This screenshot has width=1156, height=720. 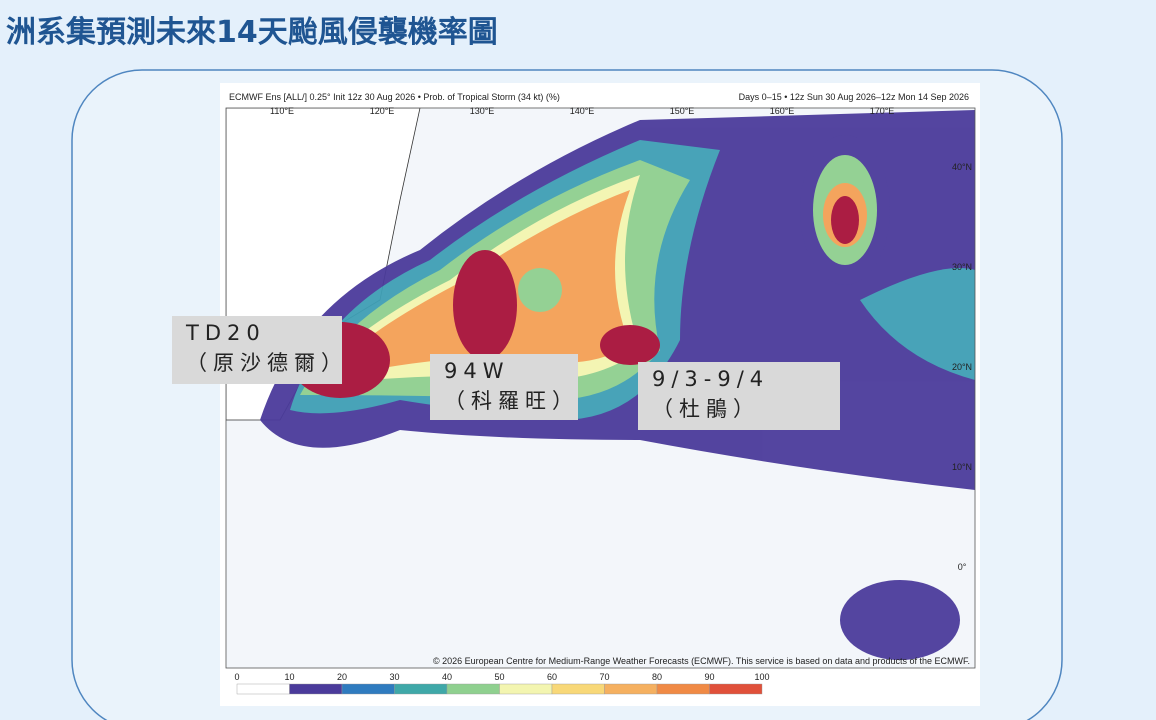 I want to click on lon-label: 110°E, so click(x=282, y=111).